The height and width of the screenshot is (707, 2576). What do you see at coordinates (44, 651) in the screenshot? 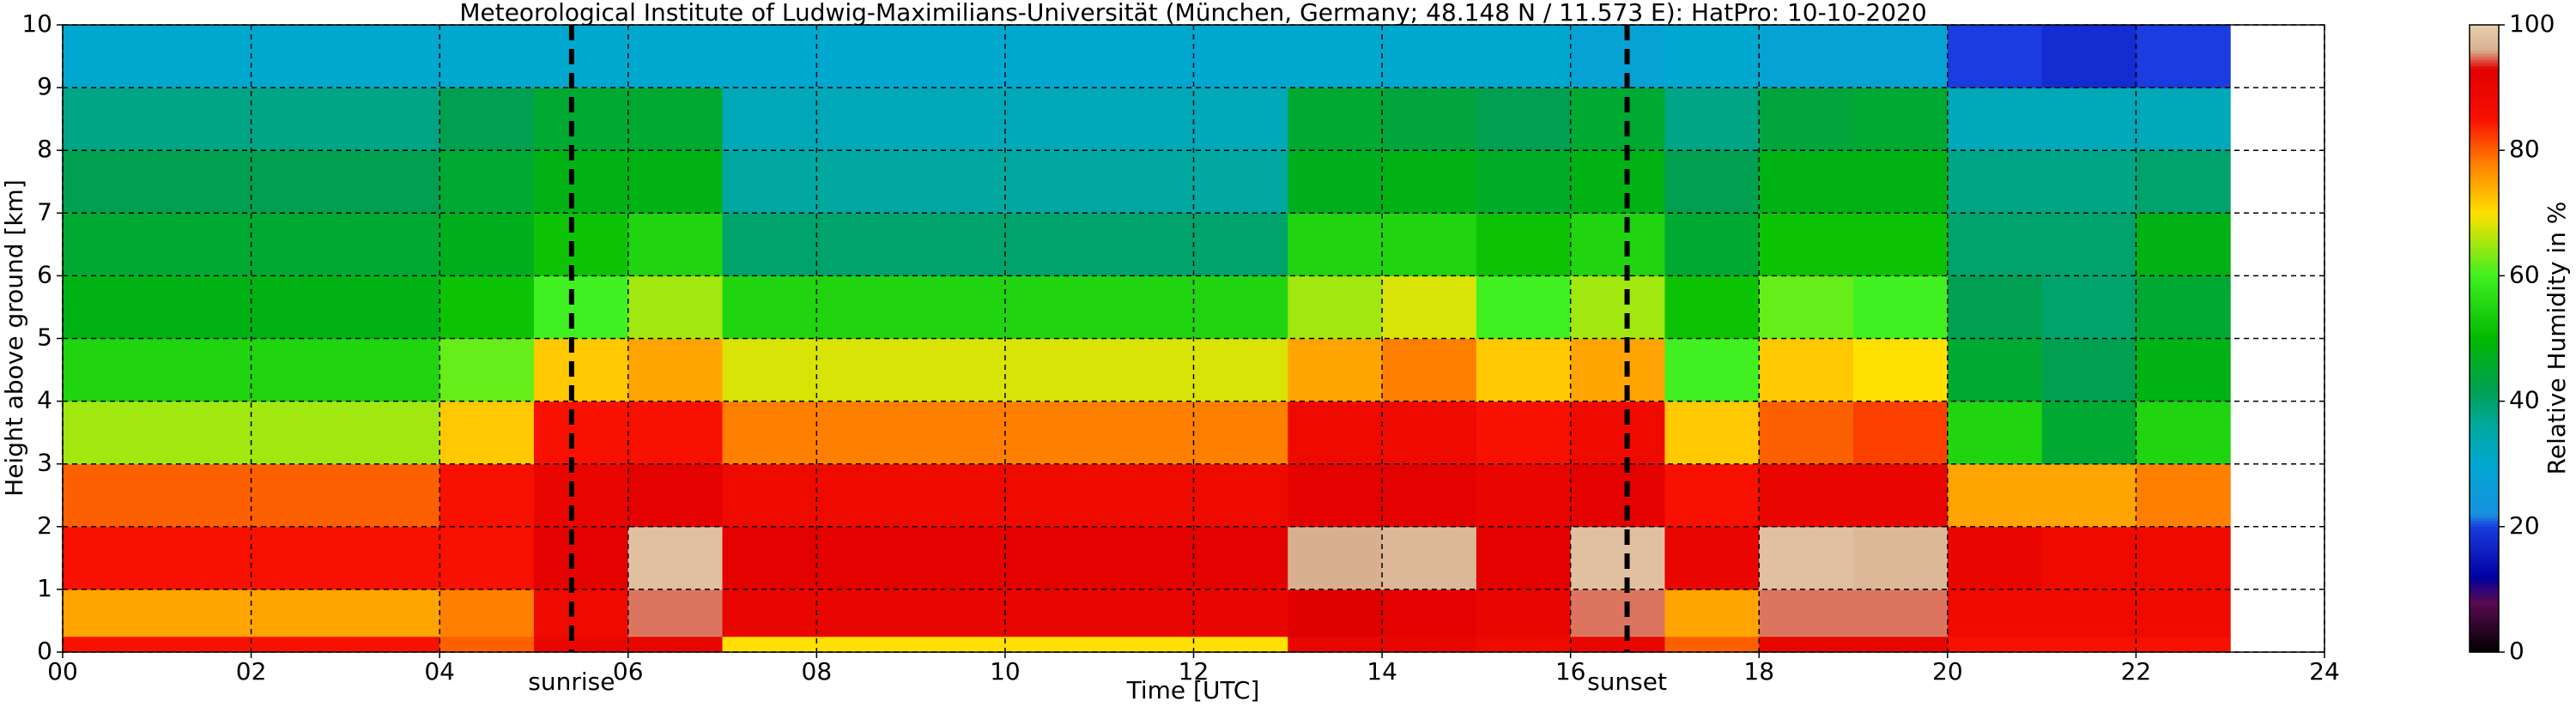
I see `y-tick-label: 0` at bounding box center [44, 651].